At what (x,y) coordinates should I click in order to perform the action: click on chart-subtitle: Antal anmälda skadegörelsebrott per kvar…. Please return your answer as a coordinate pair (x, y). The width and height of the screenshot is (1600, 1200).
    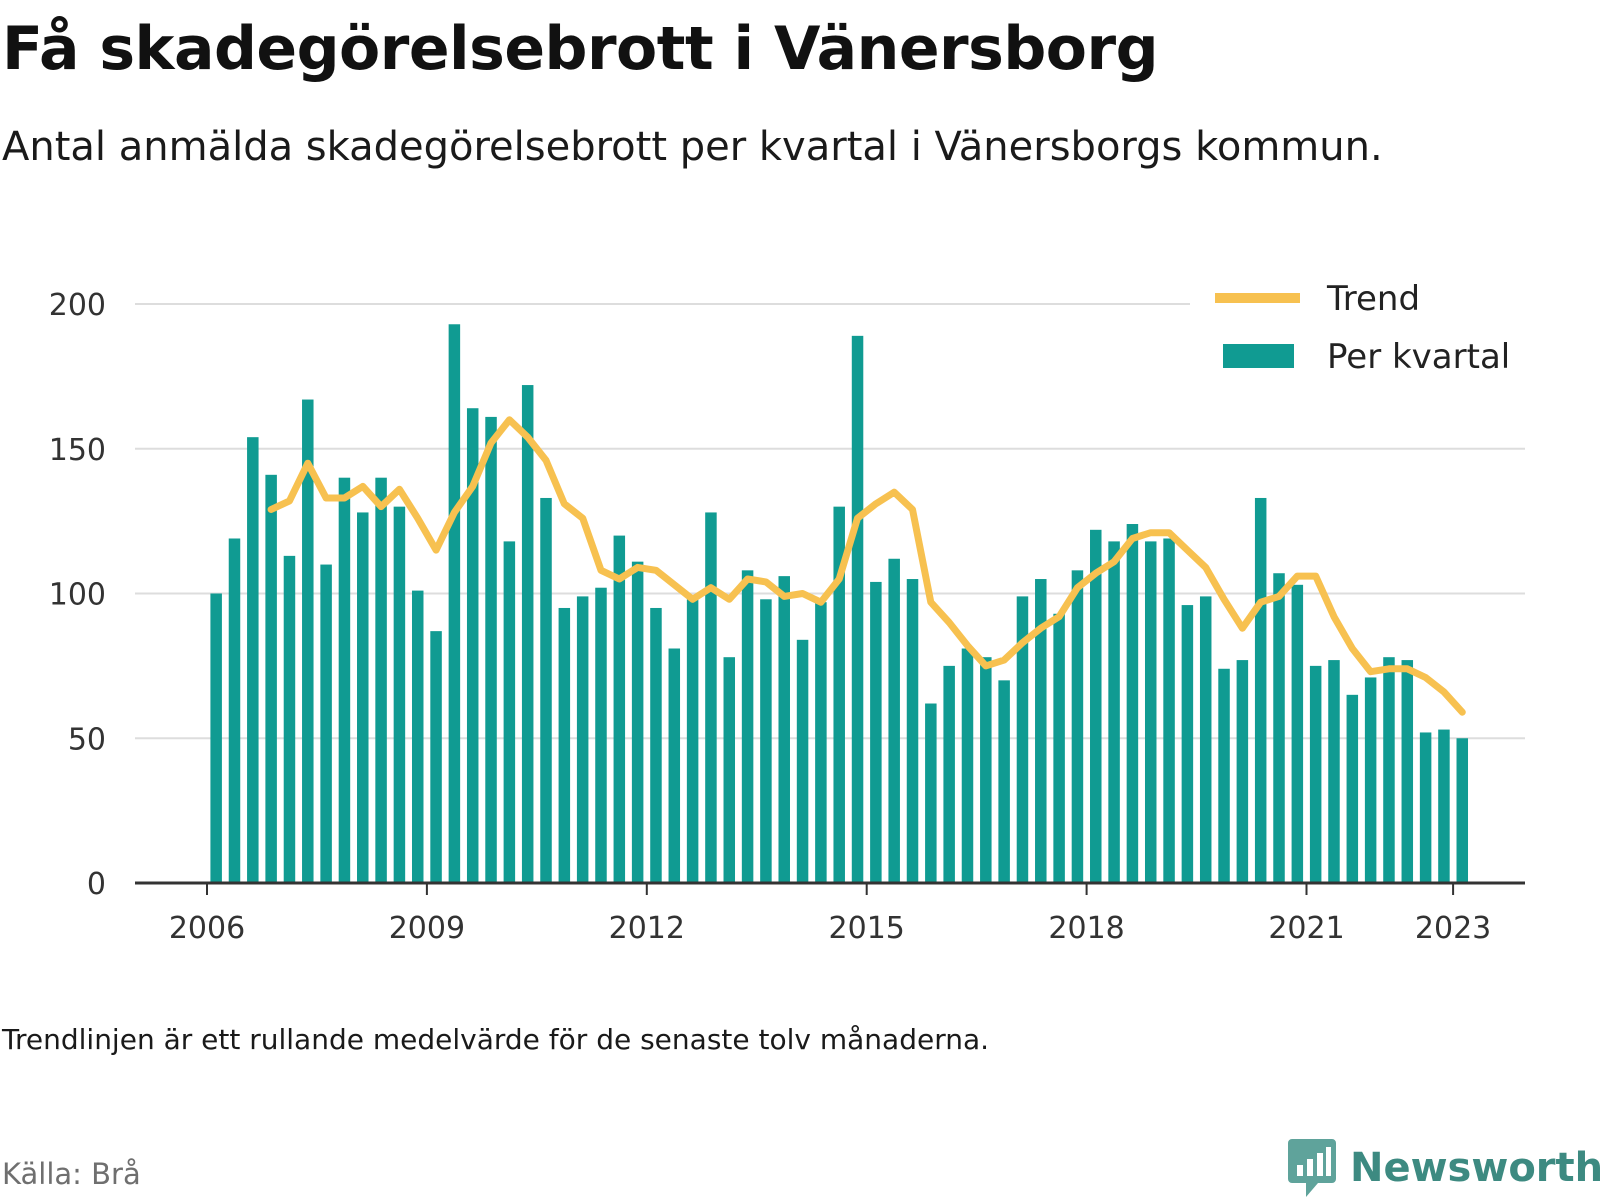
    Looking at the image, I should click on (692, 147).